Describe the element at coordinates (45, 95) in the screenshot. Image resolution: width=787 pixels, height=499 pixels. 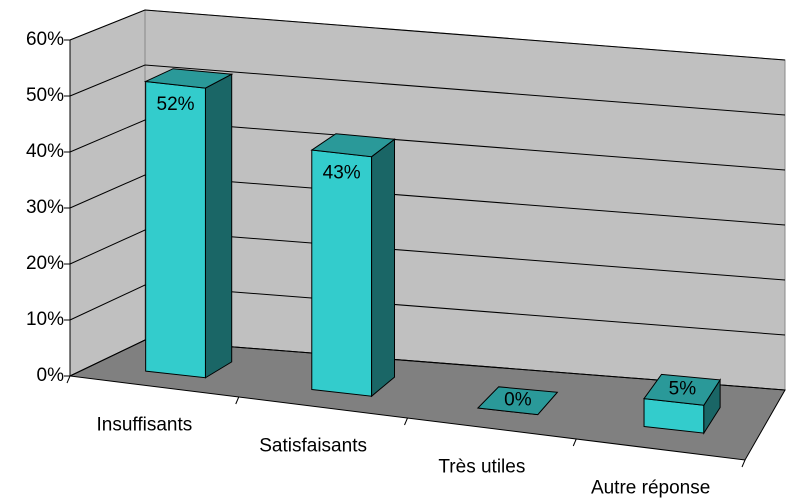
I see `y-tick-label: 50%` at that location.